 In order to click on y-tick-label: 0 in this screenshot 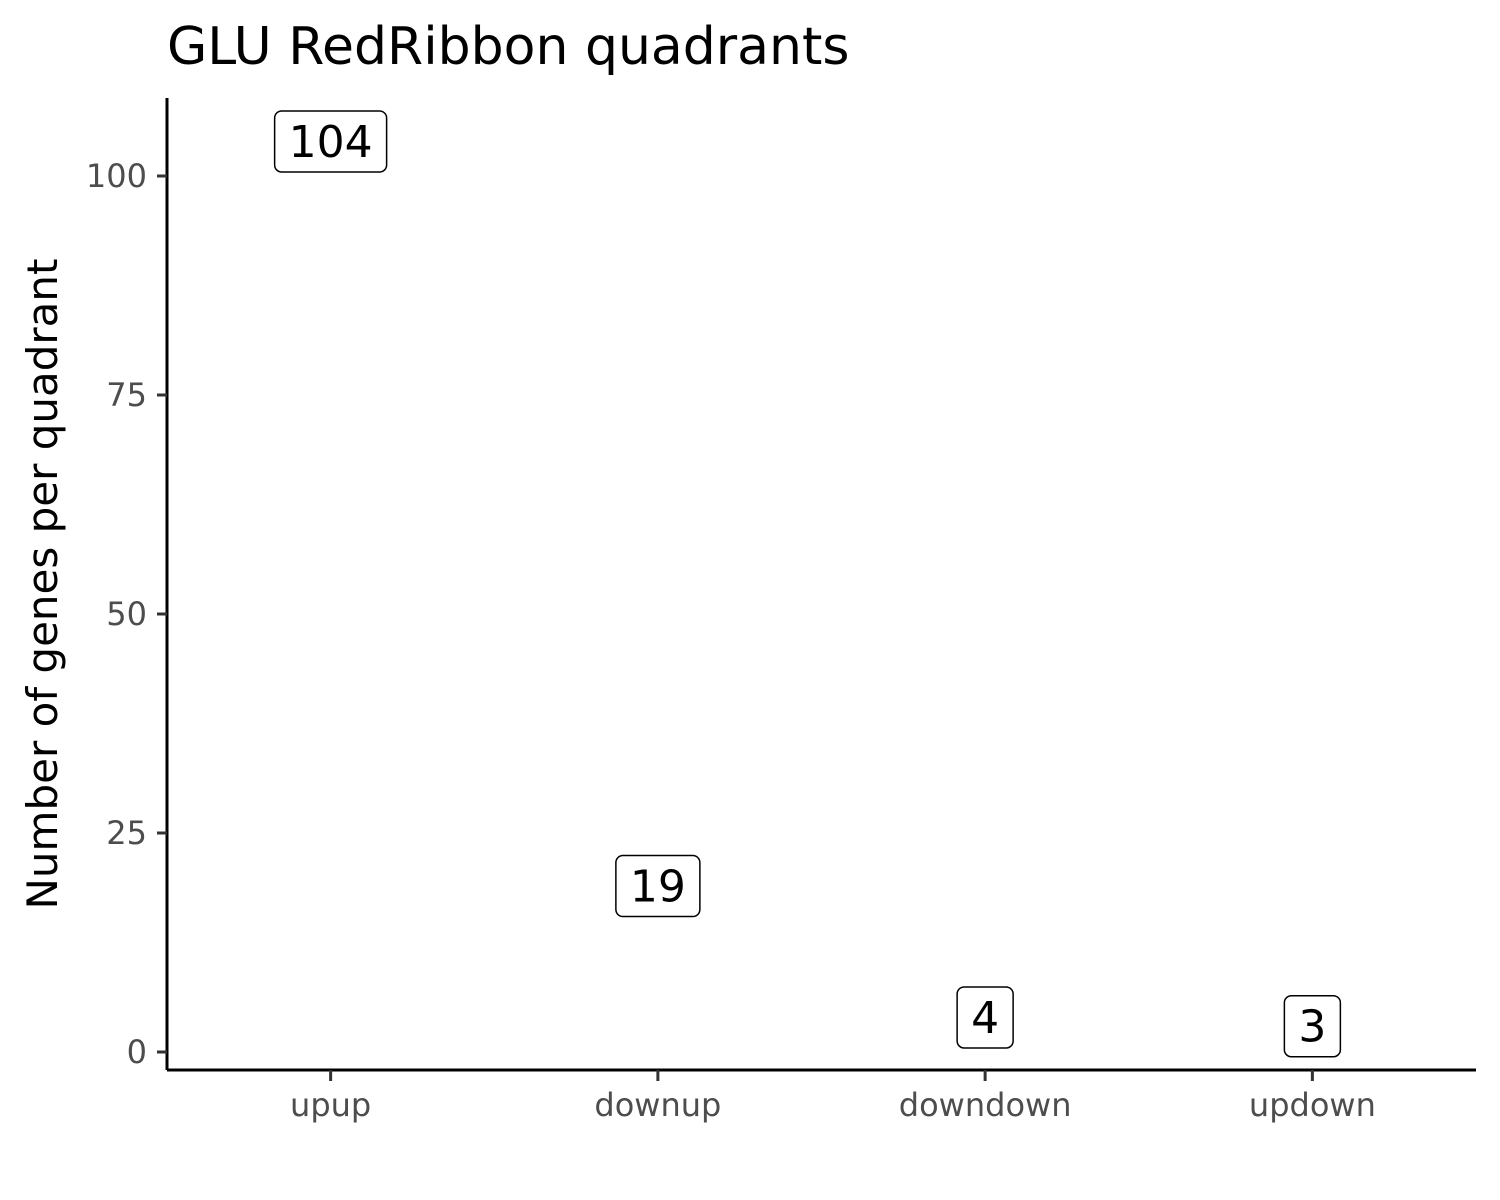, I will do `click(137, 1052)`.